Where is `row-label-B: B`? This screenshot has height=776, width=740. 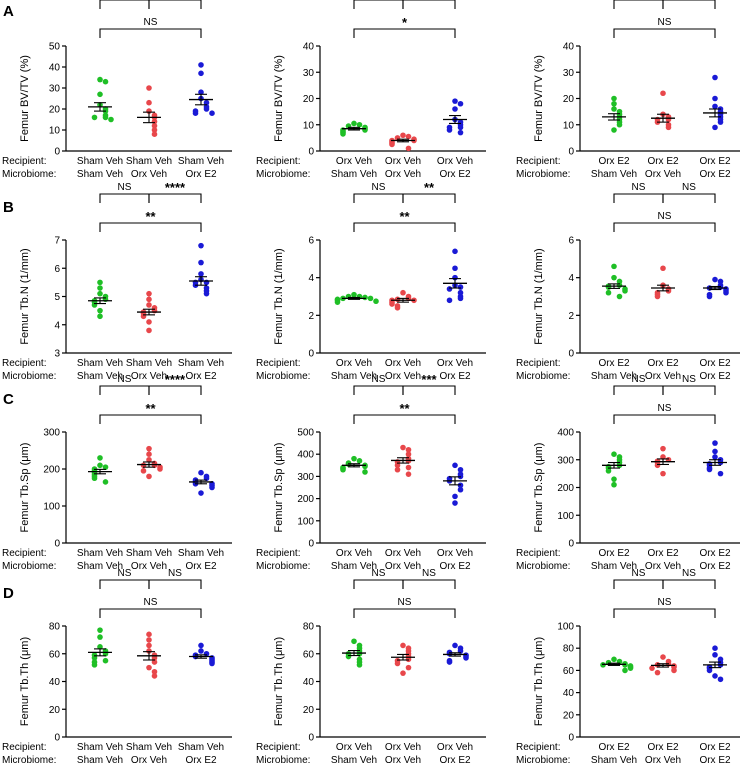
row-label-B: B is located at coordinates (8, 207).